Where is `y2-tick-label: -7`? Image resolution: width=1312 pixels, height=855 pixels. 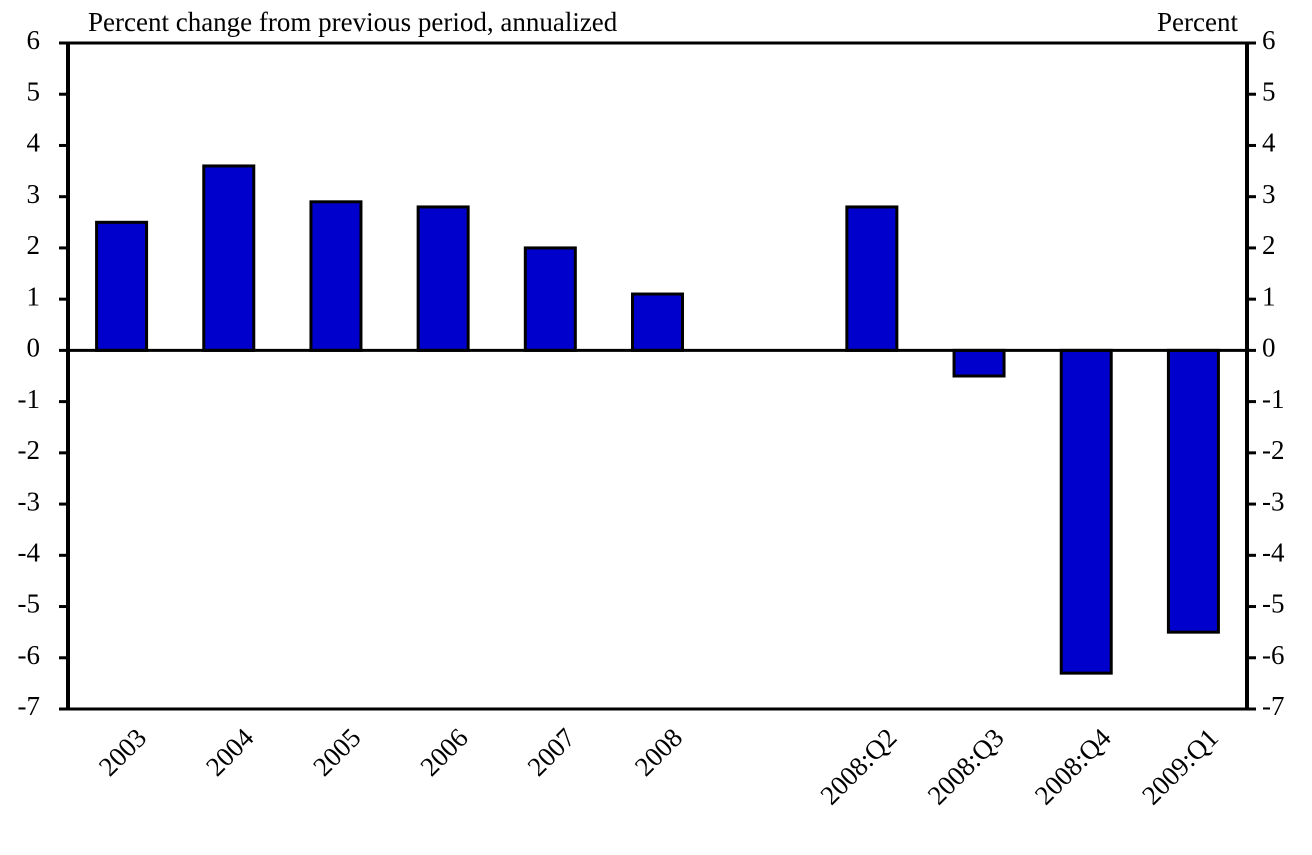 y2-tick-label: -7 is located at coordinates (1273, 706).